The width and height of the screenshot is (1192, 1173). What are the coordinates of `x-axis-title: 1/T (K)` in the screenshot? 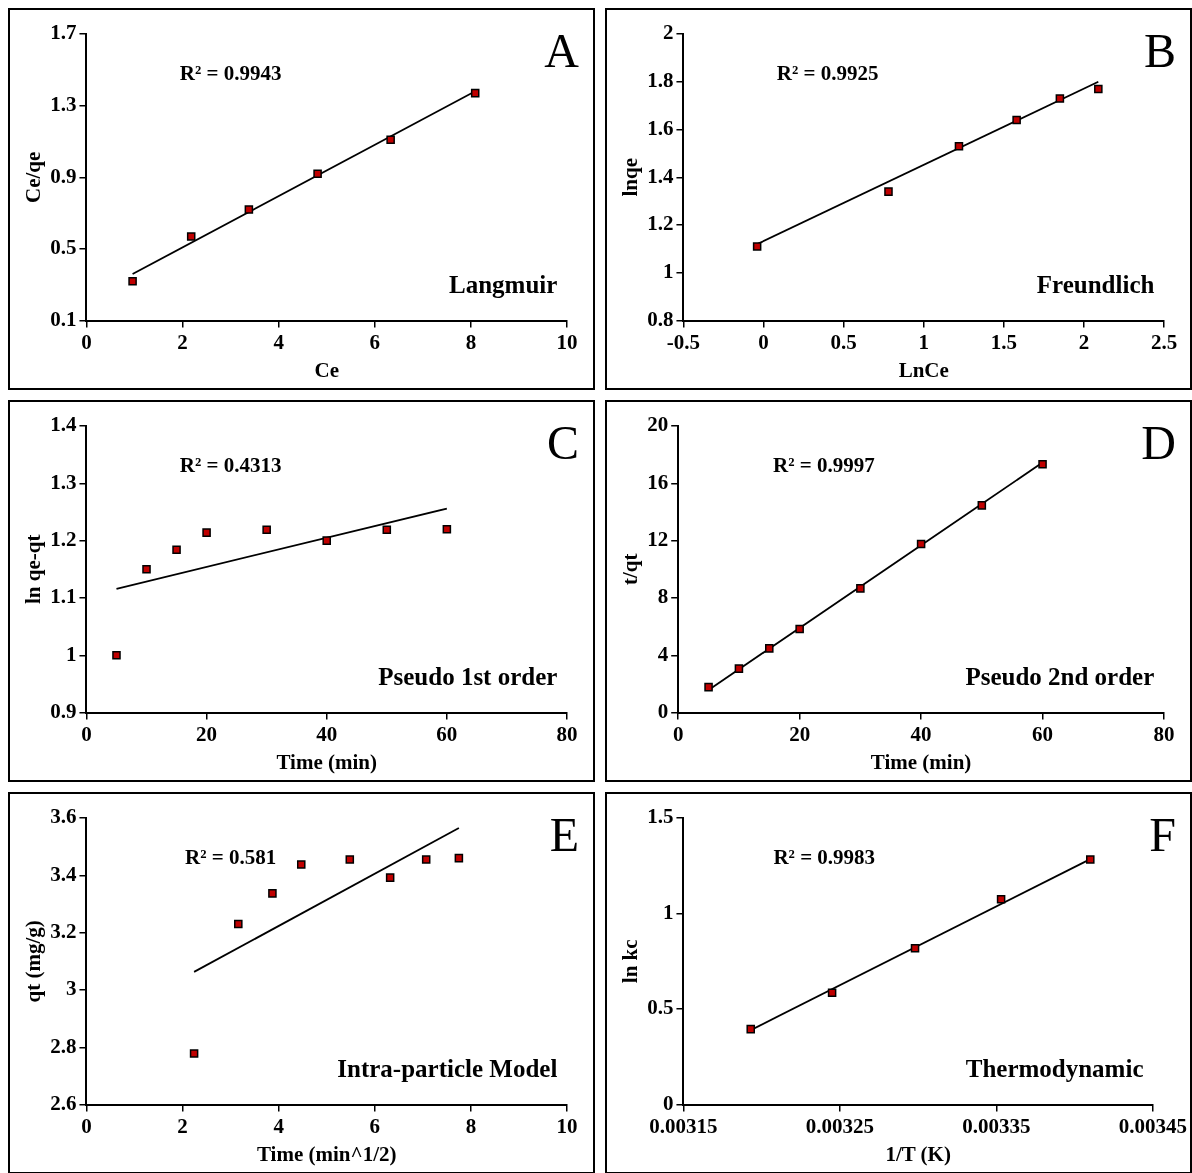 It's located at (918, 1153).